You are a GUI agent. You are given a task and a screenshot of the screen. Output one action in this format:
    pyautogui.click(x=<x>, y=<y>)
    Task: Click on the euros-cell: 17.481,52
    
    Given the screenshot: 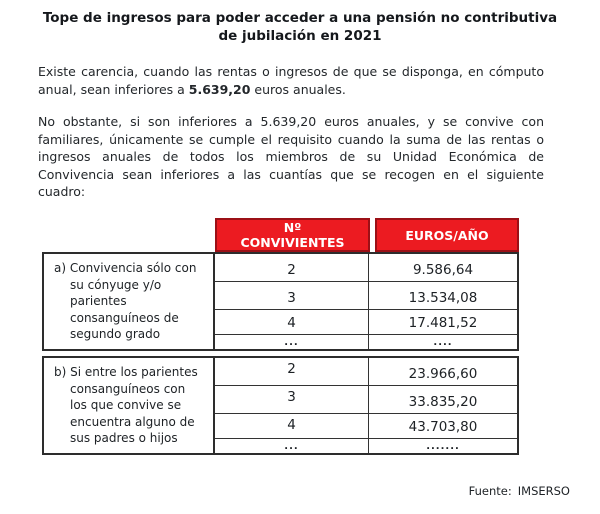 What is the action you would take?
    pyautogui.click(x=443, y=323)
    